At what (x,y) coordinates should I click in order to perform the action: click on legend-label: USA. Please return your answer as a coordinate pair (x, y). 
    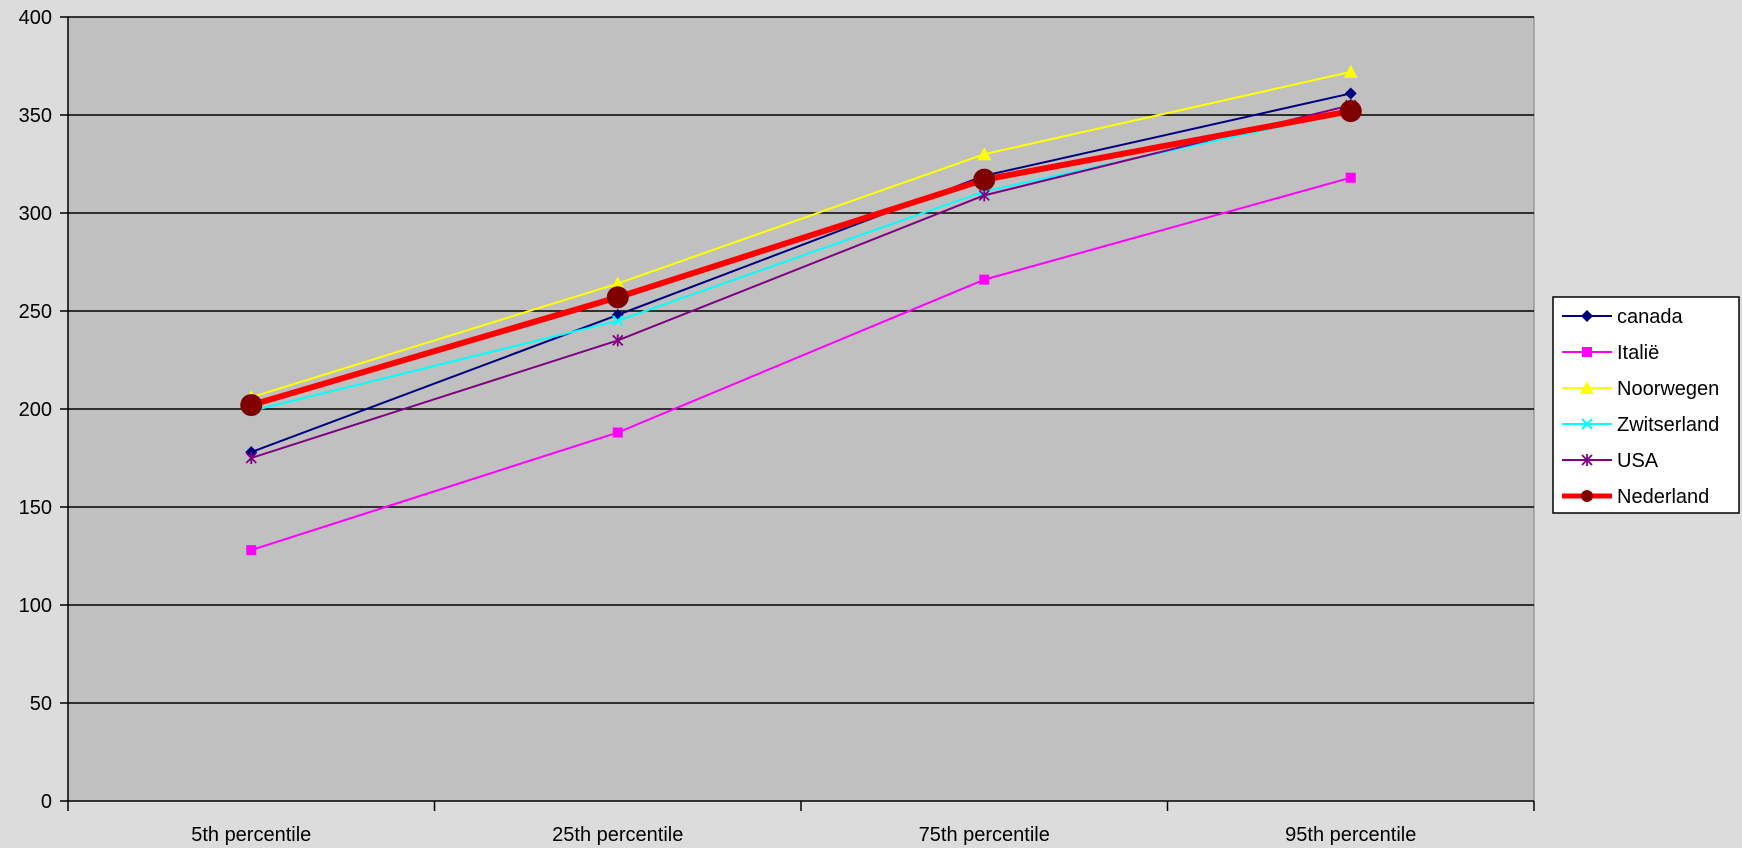
    Looking at the image, I should click on (1638, 461).